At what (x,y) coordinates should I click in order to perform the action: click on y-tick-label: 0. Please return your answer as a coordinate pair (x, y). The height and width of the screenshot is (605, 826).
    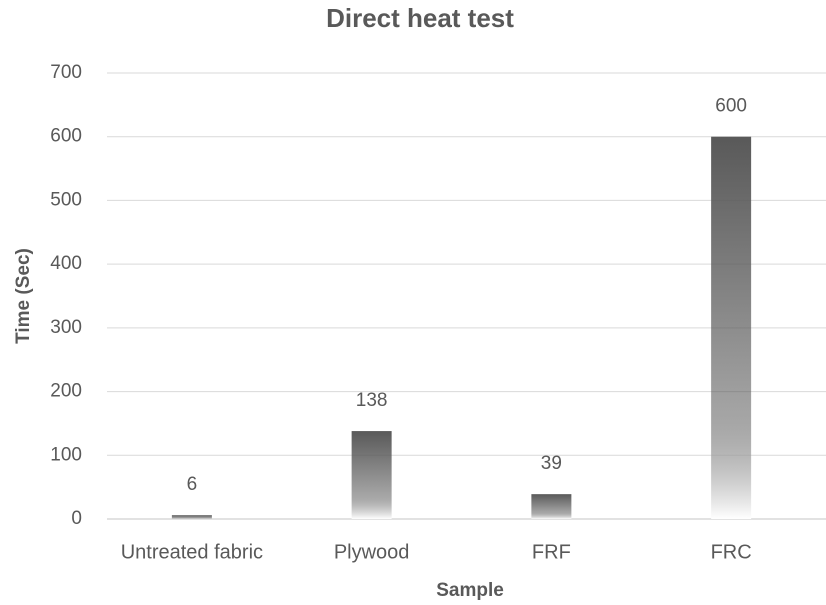
    Looking at the image, I should click on (76, 518).